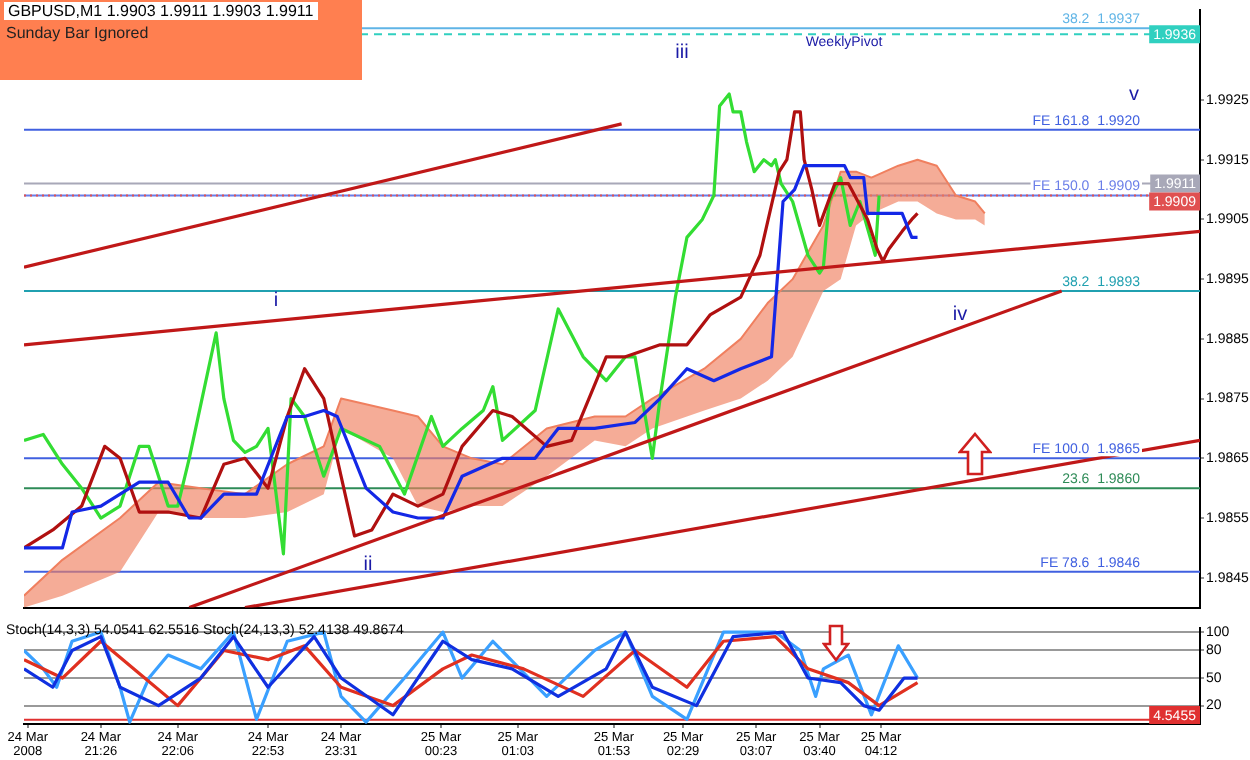 This screenshot has height=760, width=1250. I want to click on annotation: i, so click(276, 300).